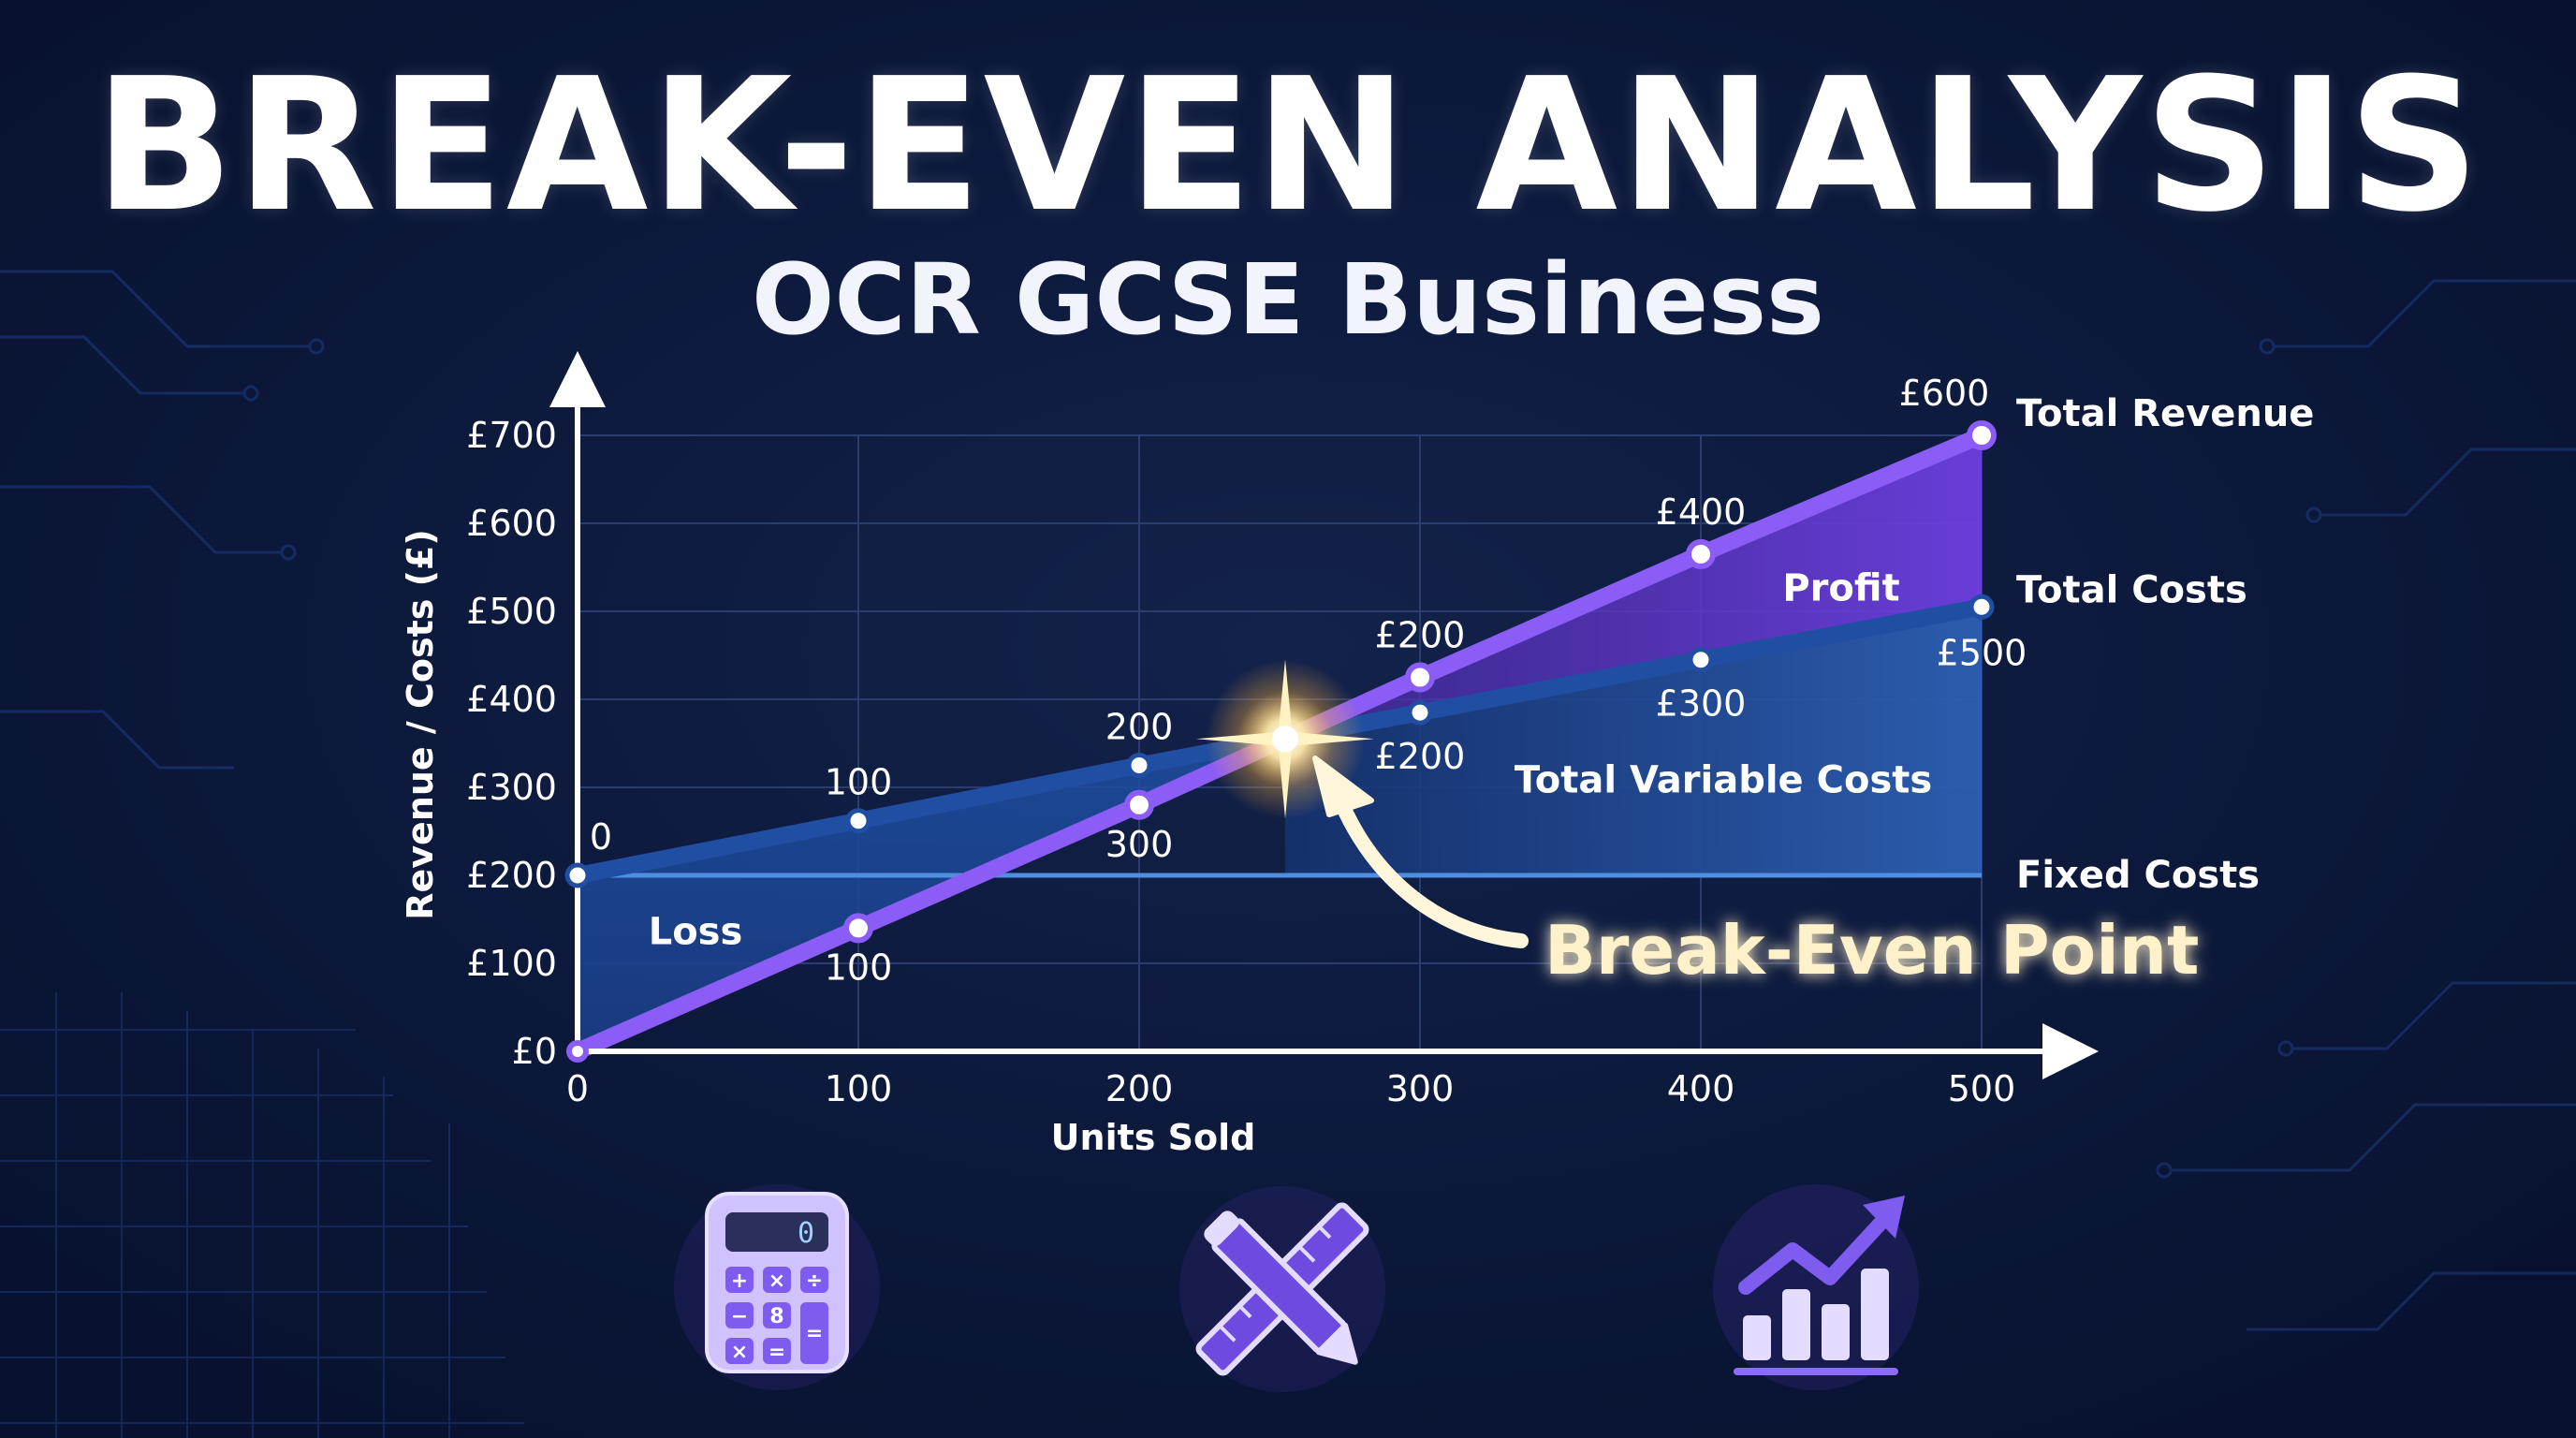  I want to click on page-subtitle: OCR GCSE Business, so click(1288, 299).